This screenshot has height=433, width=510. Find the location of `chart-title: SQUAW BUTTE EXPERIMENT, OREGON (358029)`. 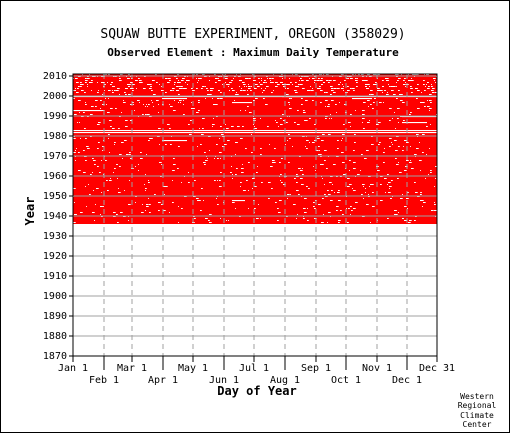

chart-title: SQUAW BUTTE EXPERIMENT, OREGON (358029) is located at coordinates (252, 34).